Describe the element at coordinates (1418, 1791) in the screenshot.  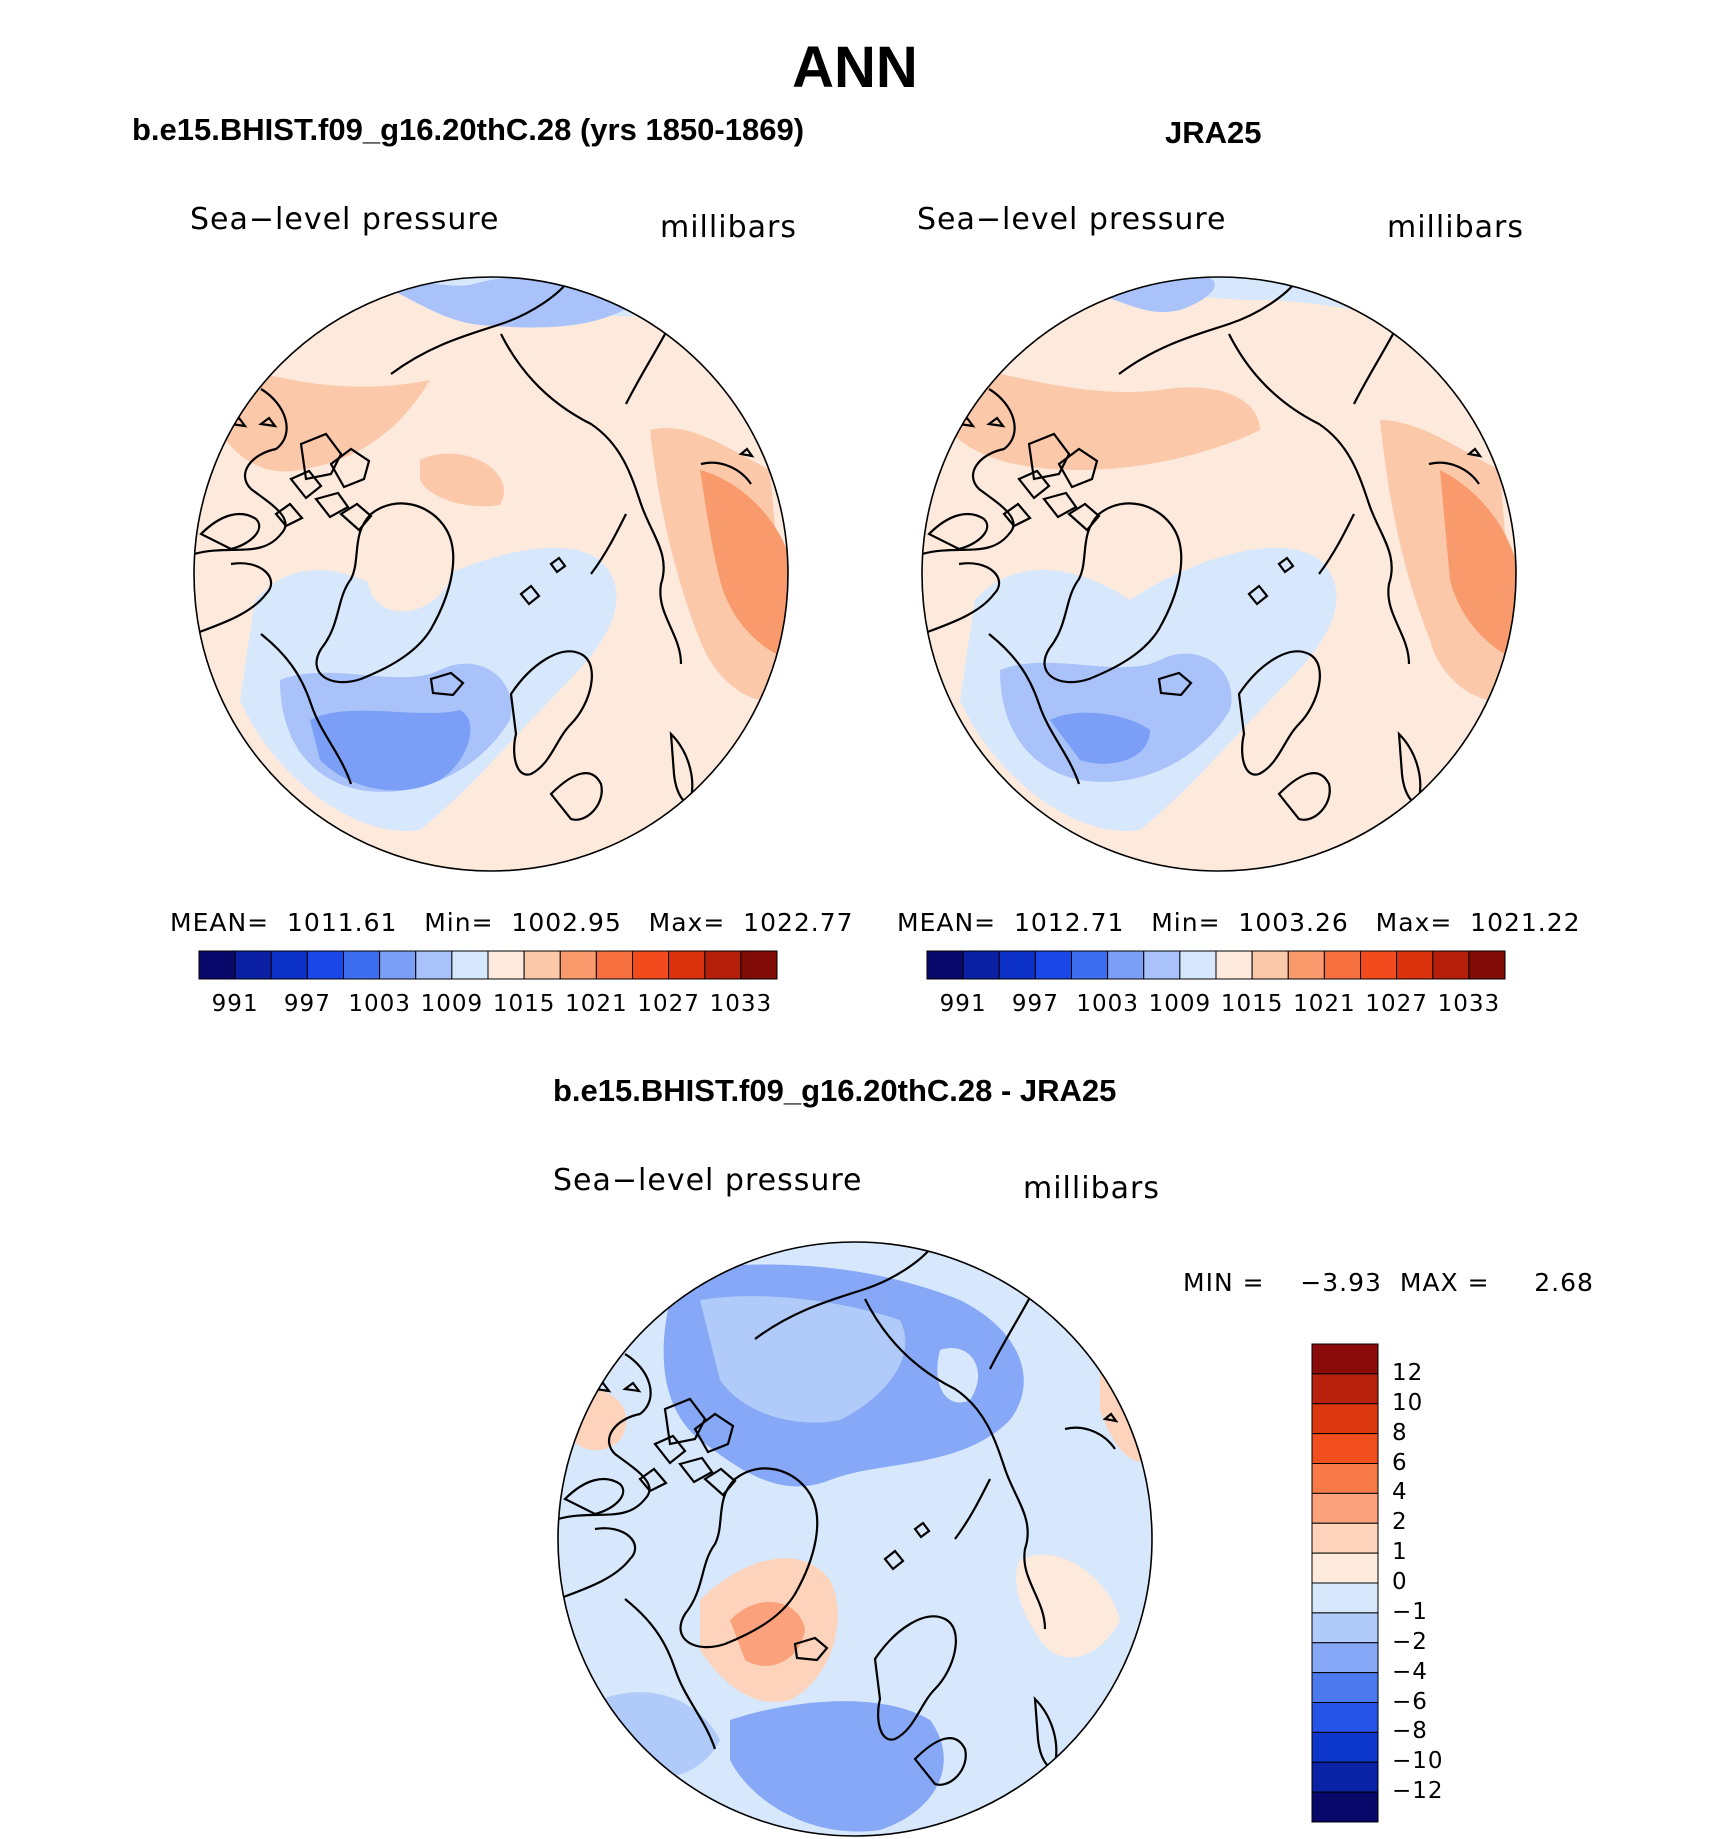
I see `diff-colorbar-label: −12` at that location.